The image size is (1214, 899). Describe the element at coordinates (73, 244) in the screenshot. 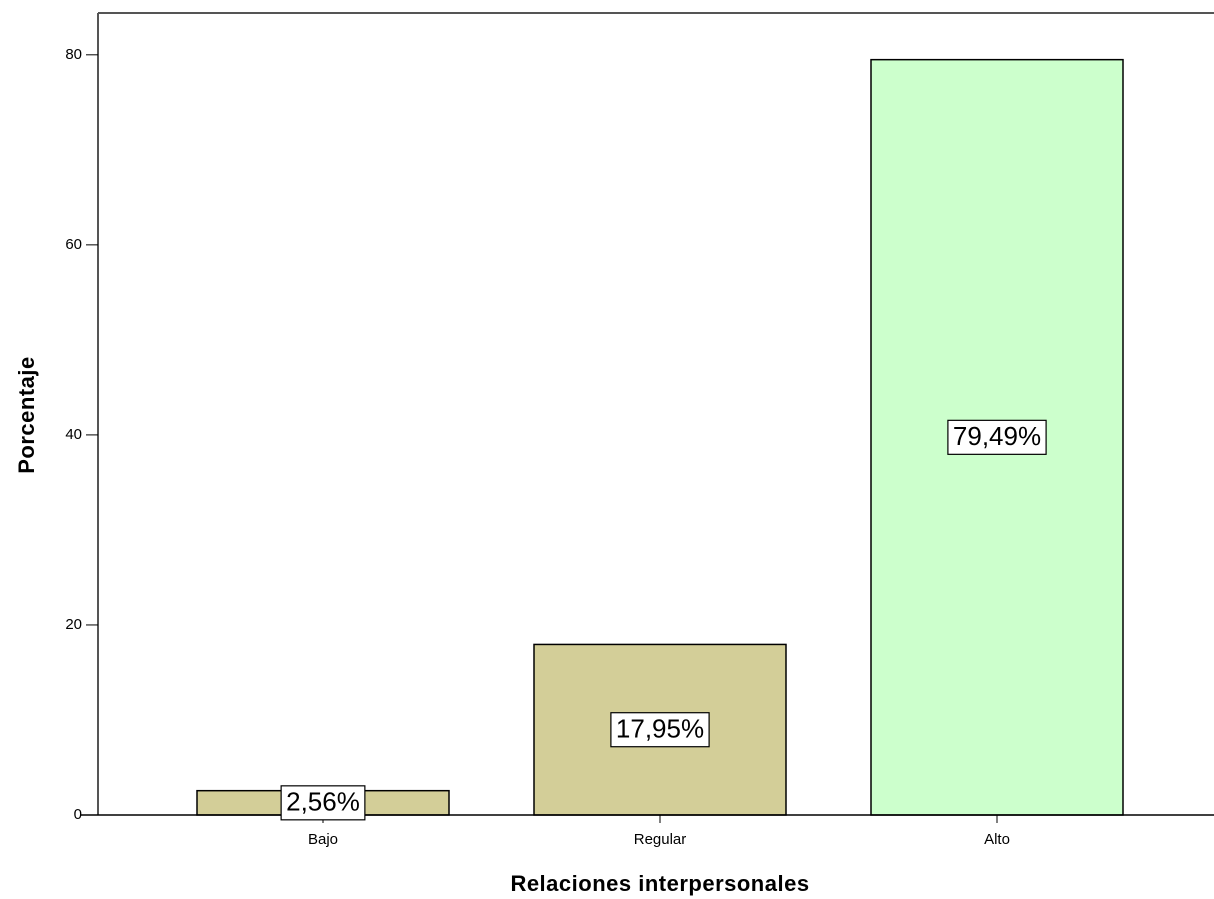

I see `y-tick-label: 60` at that location.